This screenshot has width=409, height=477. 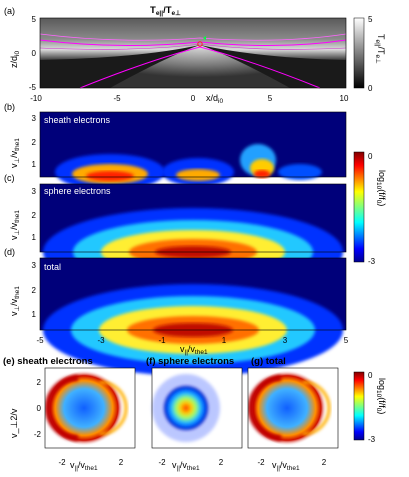 I want to click on tick-b-y-1: 2, so click(x=34, y=142).